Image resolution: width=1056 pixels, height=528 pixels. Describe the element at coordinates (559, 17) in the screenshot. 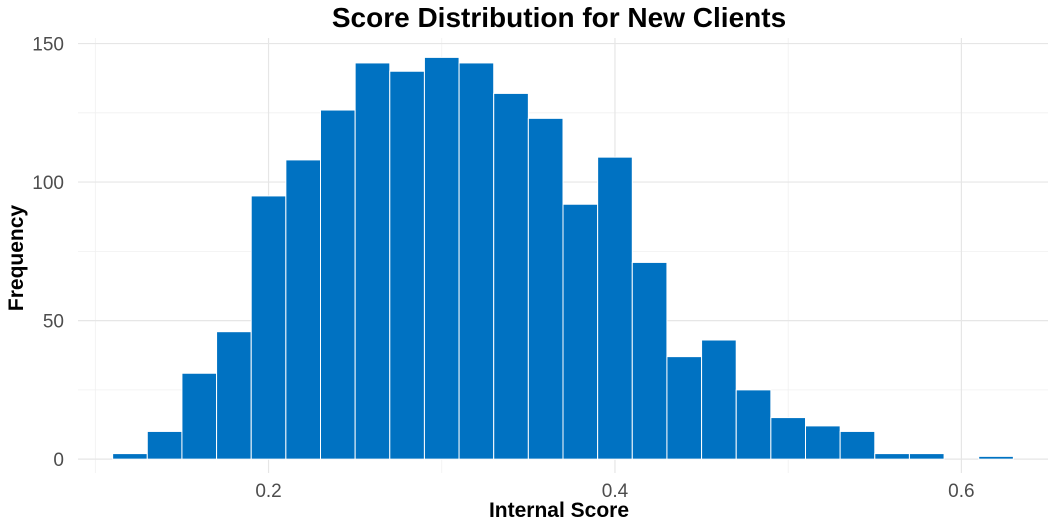

I see `chart-title: Score Distribution for New Clients` at that location.